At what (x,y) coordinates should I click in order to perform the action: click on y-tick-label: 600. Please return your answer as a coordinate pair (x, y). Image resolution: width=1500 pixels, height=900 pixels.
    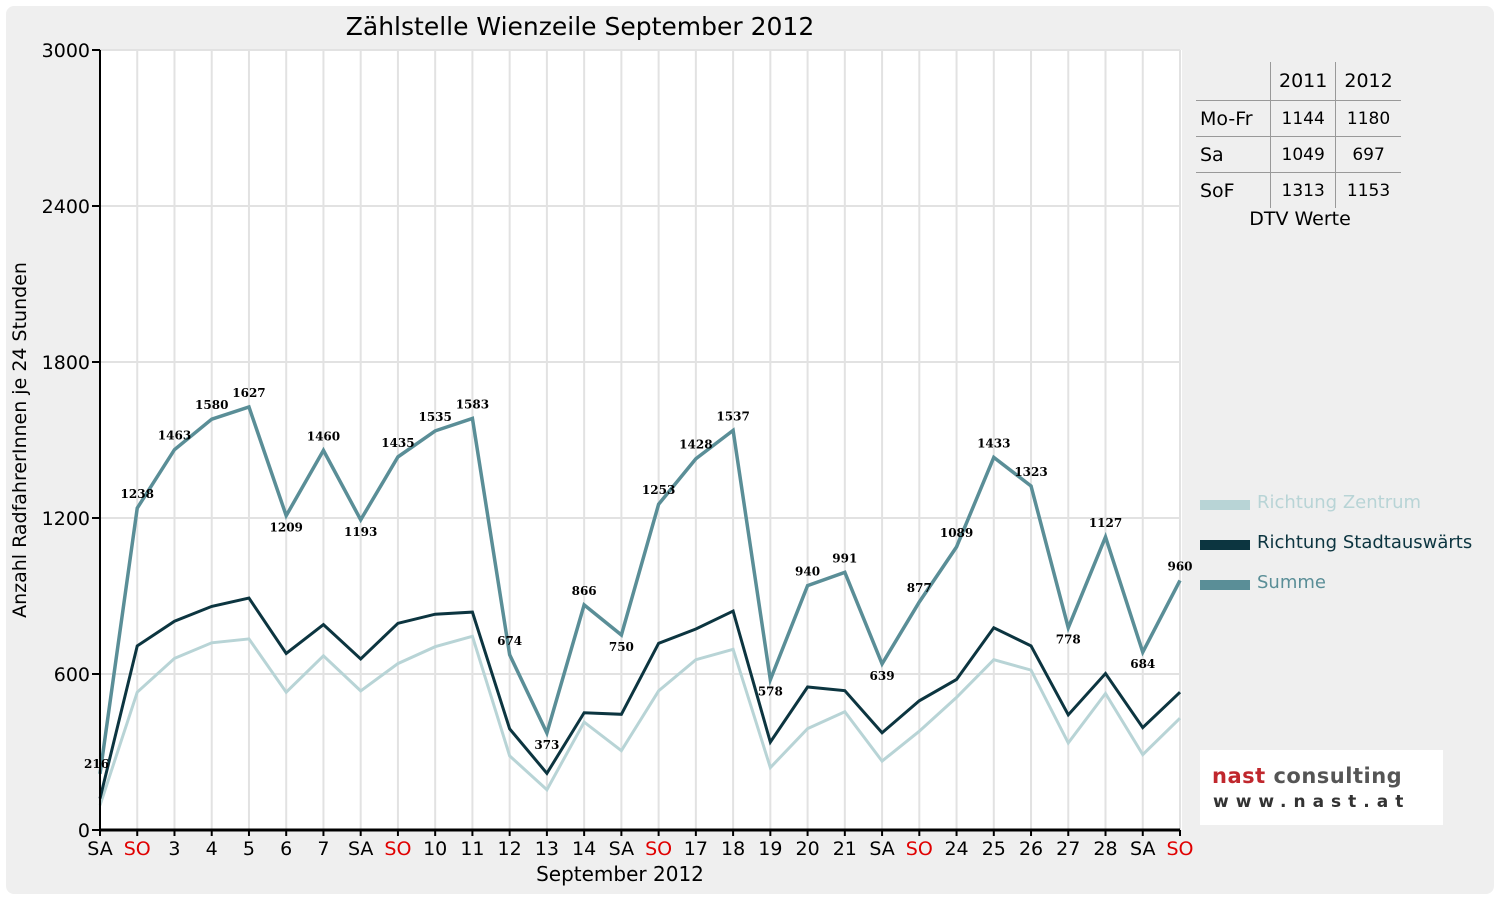
    Looking at the image, I should click on (72, 675).